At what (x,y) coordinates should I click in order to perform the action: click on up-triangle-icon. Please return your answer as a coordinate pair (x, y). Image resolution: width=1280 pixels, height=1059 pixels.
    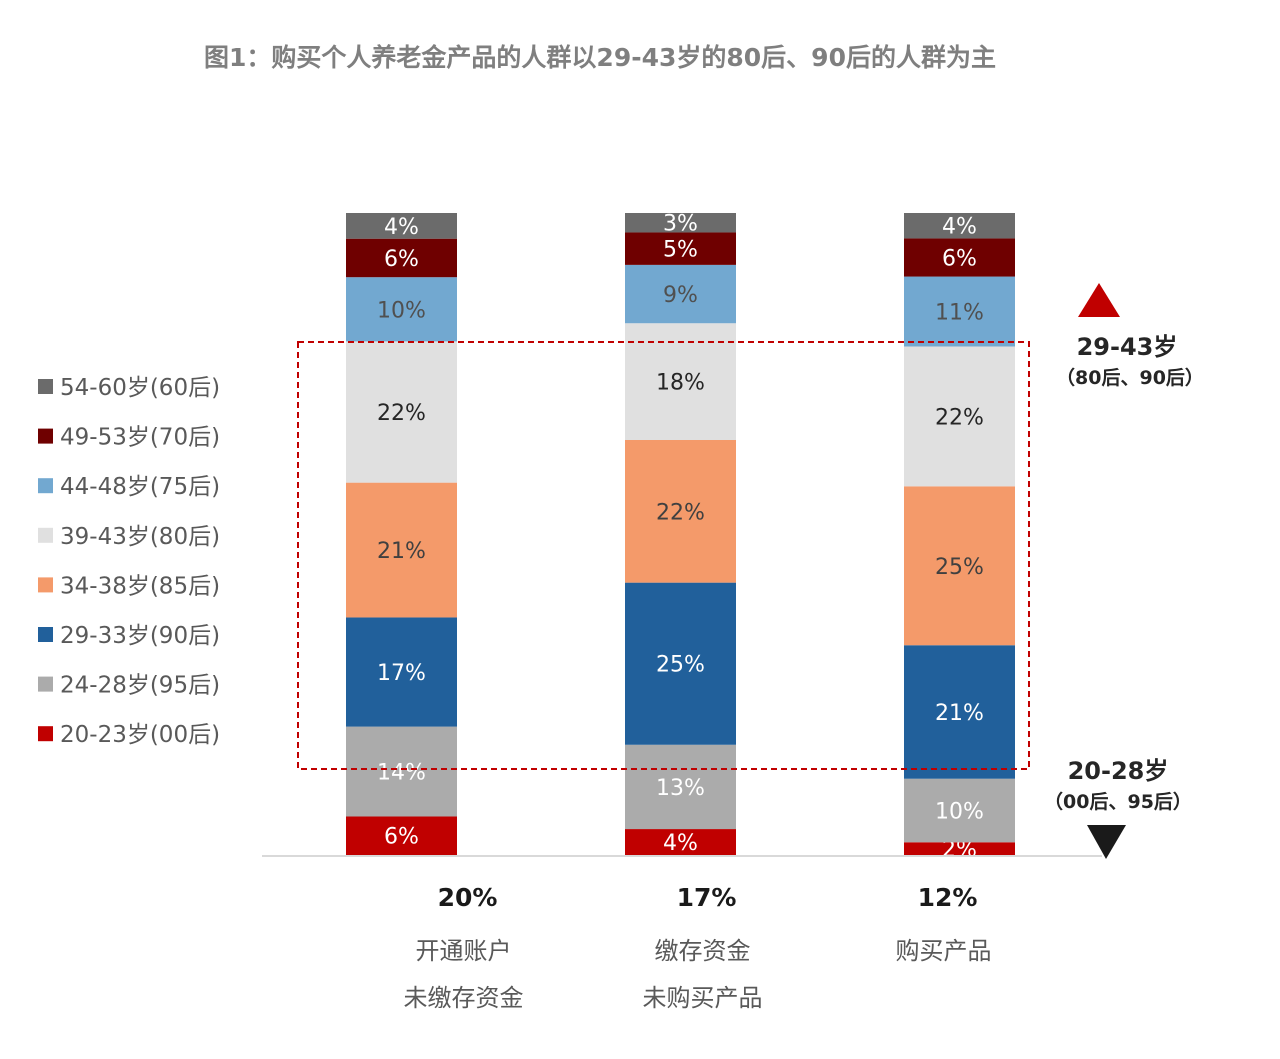
    Looking at the image, I should click on (1099, 300).